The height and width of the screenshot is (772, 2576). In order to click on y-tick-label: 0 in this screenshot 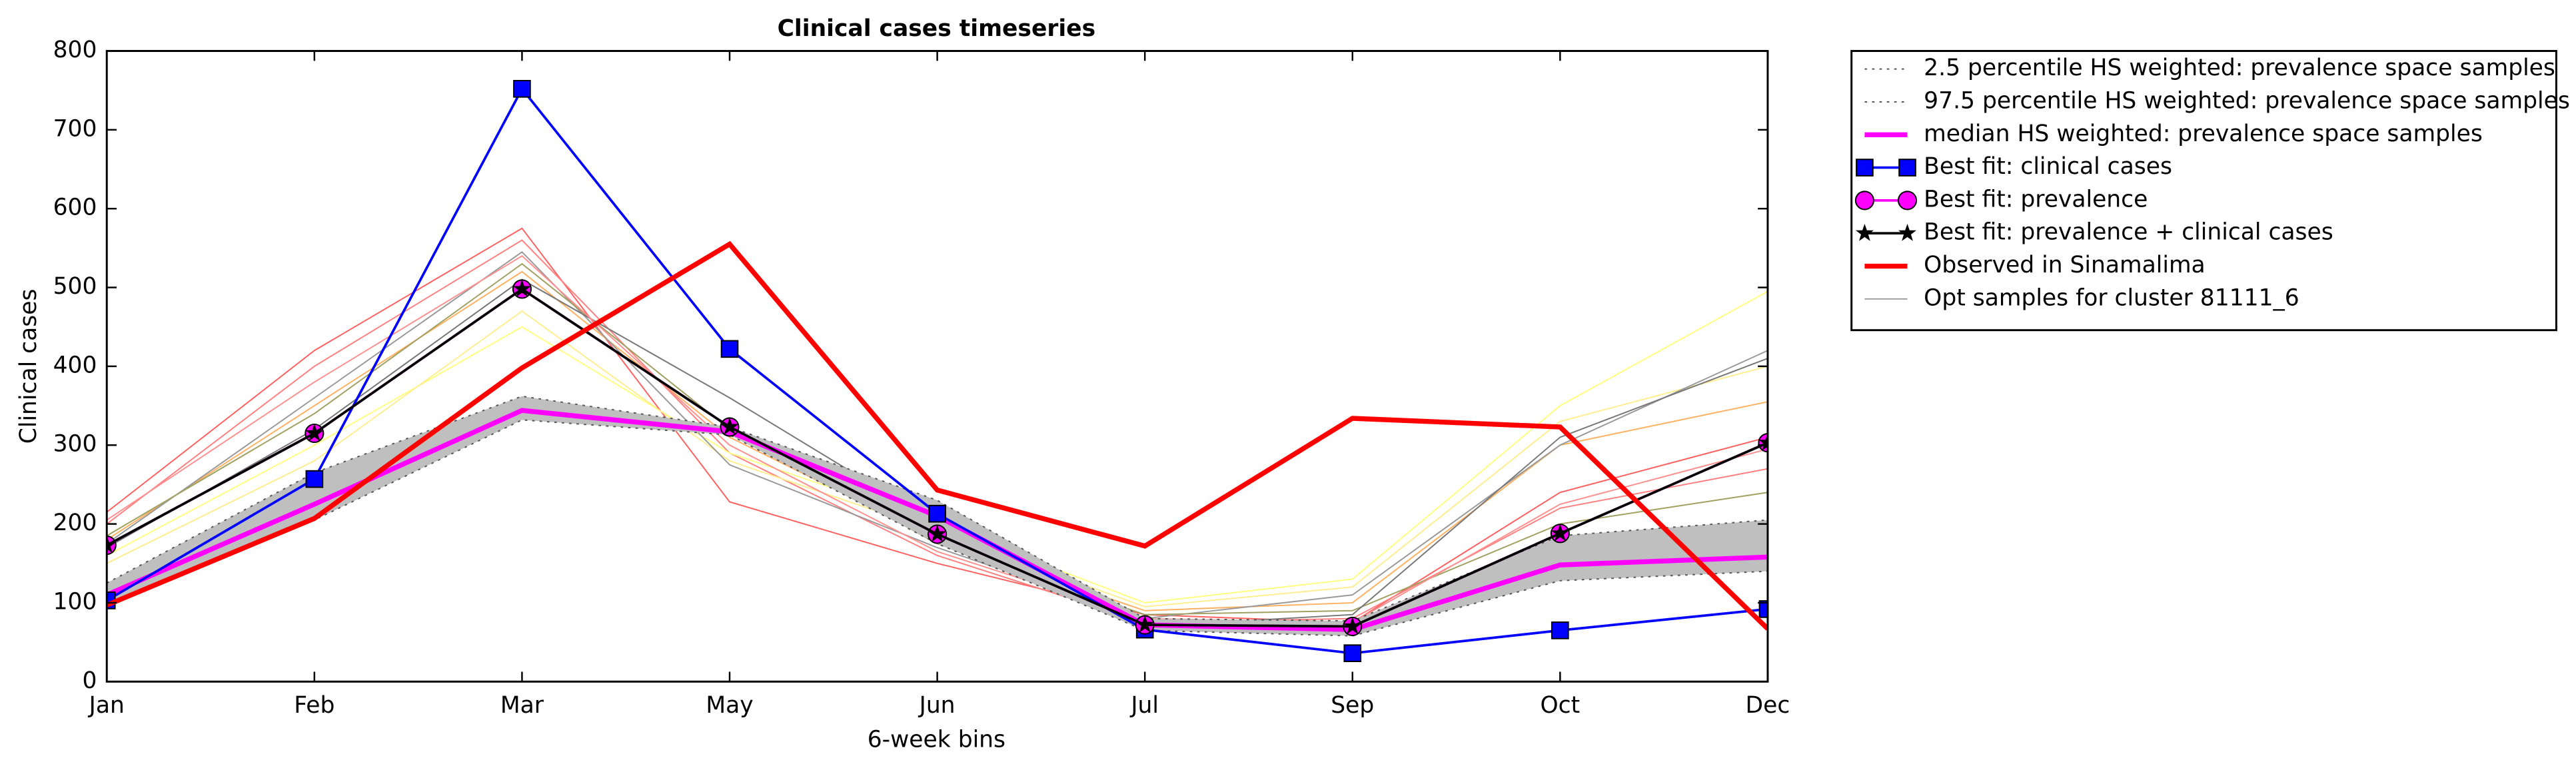, I will do `click(90, 680)`.